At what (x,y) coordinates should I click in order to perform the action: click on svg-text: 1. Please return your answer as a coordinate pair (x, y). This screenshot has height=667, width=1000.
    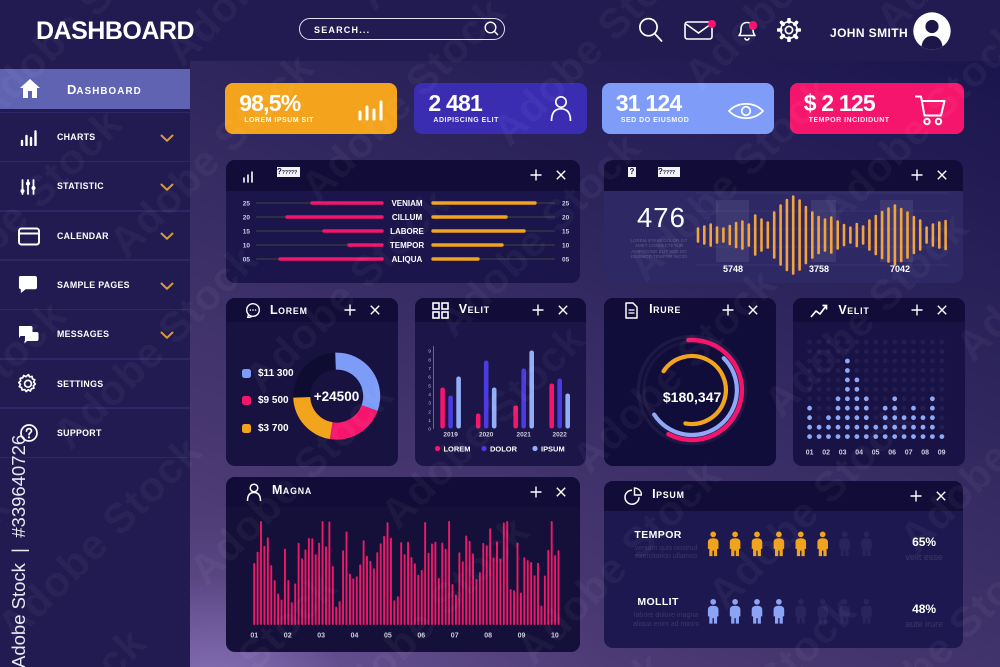
    Looking at the image, I should click on (429, 420).